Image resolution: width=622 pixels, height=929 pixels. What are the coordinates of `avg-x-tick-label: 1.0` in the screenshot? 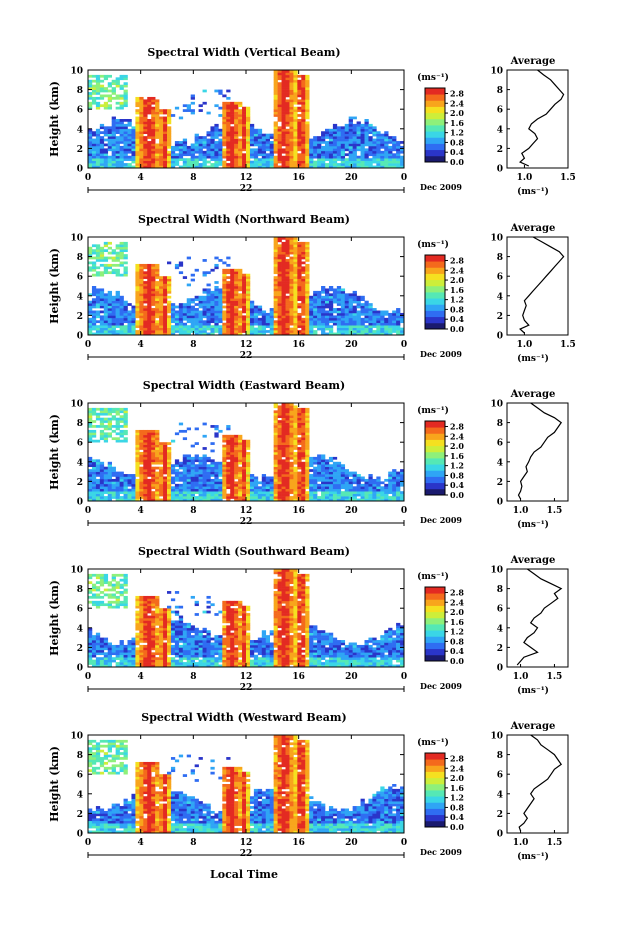 It's located at (525, 345).